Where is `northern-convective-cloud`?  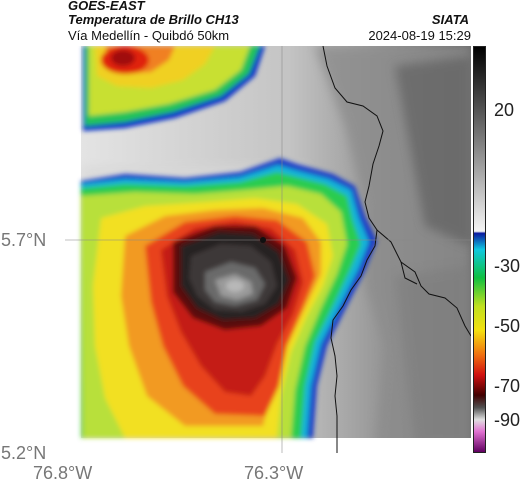
northern-convective-cloud is located at coordinates (174, 88).